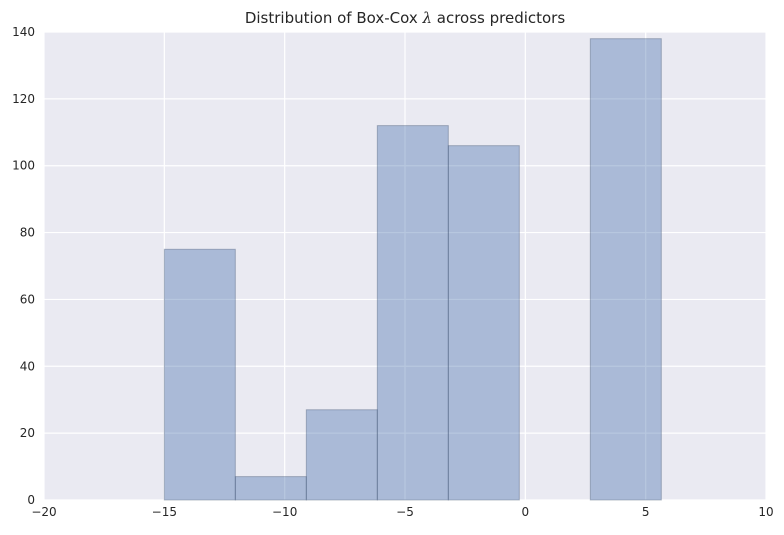  What do you see at coordinates (23, 99) in the screenshot?
I see `y-tick-label-6: 120` at bounding box center [23, 99].